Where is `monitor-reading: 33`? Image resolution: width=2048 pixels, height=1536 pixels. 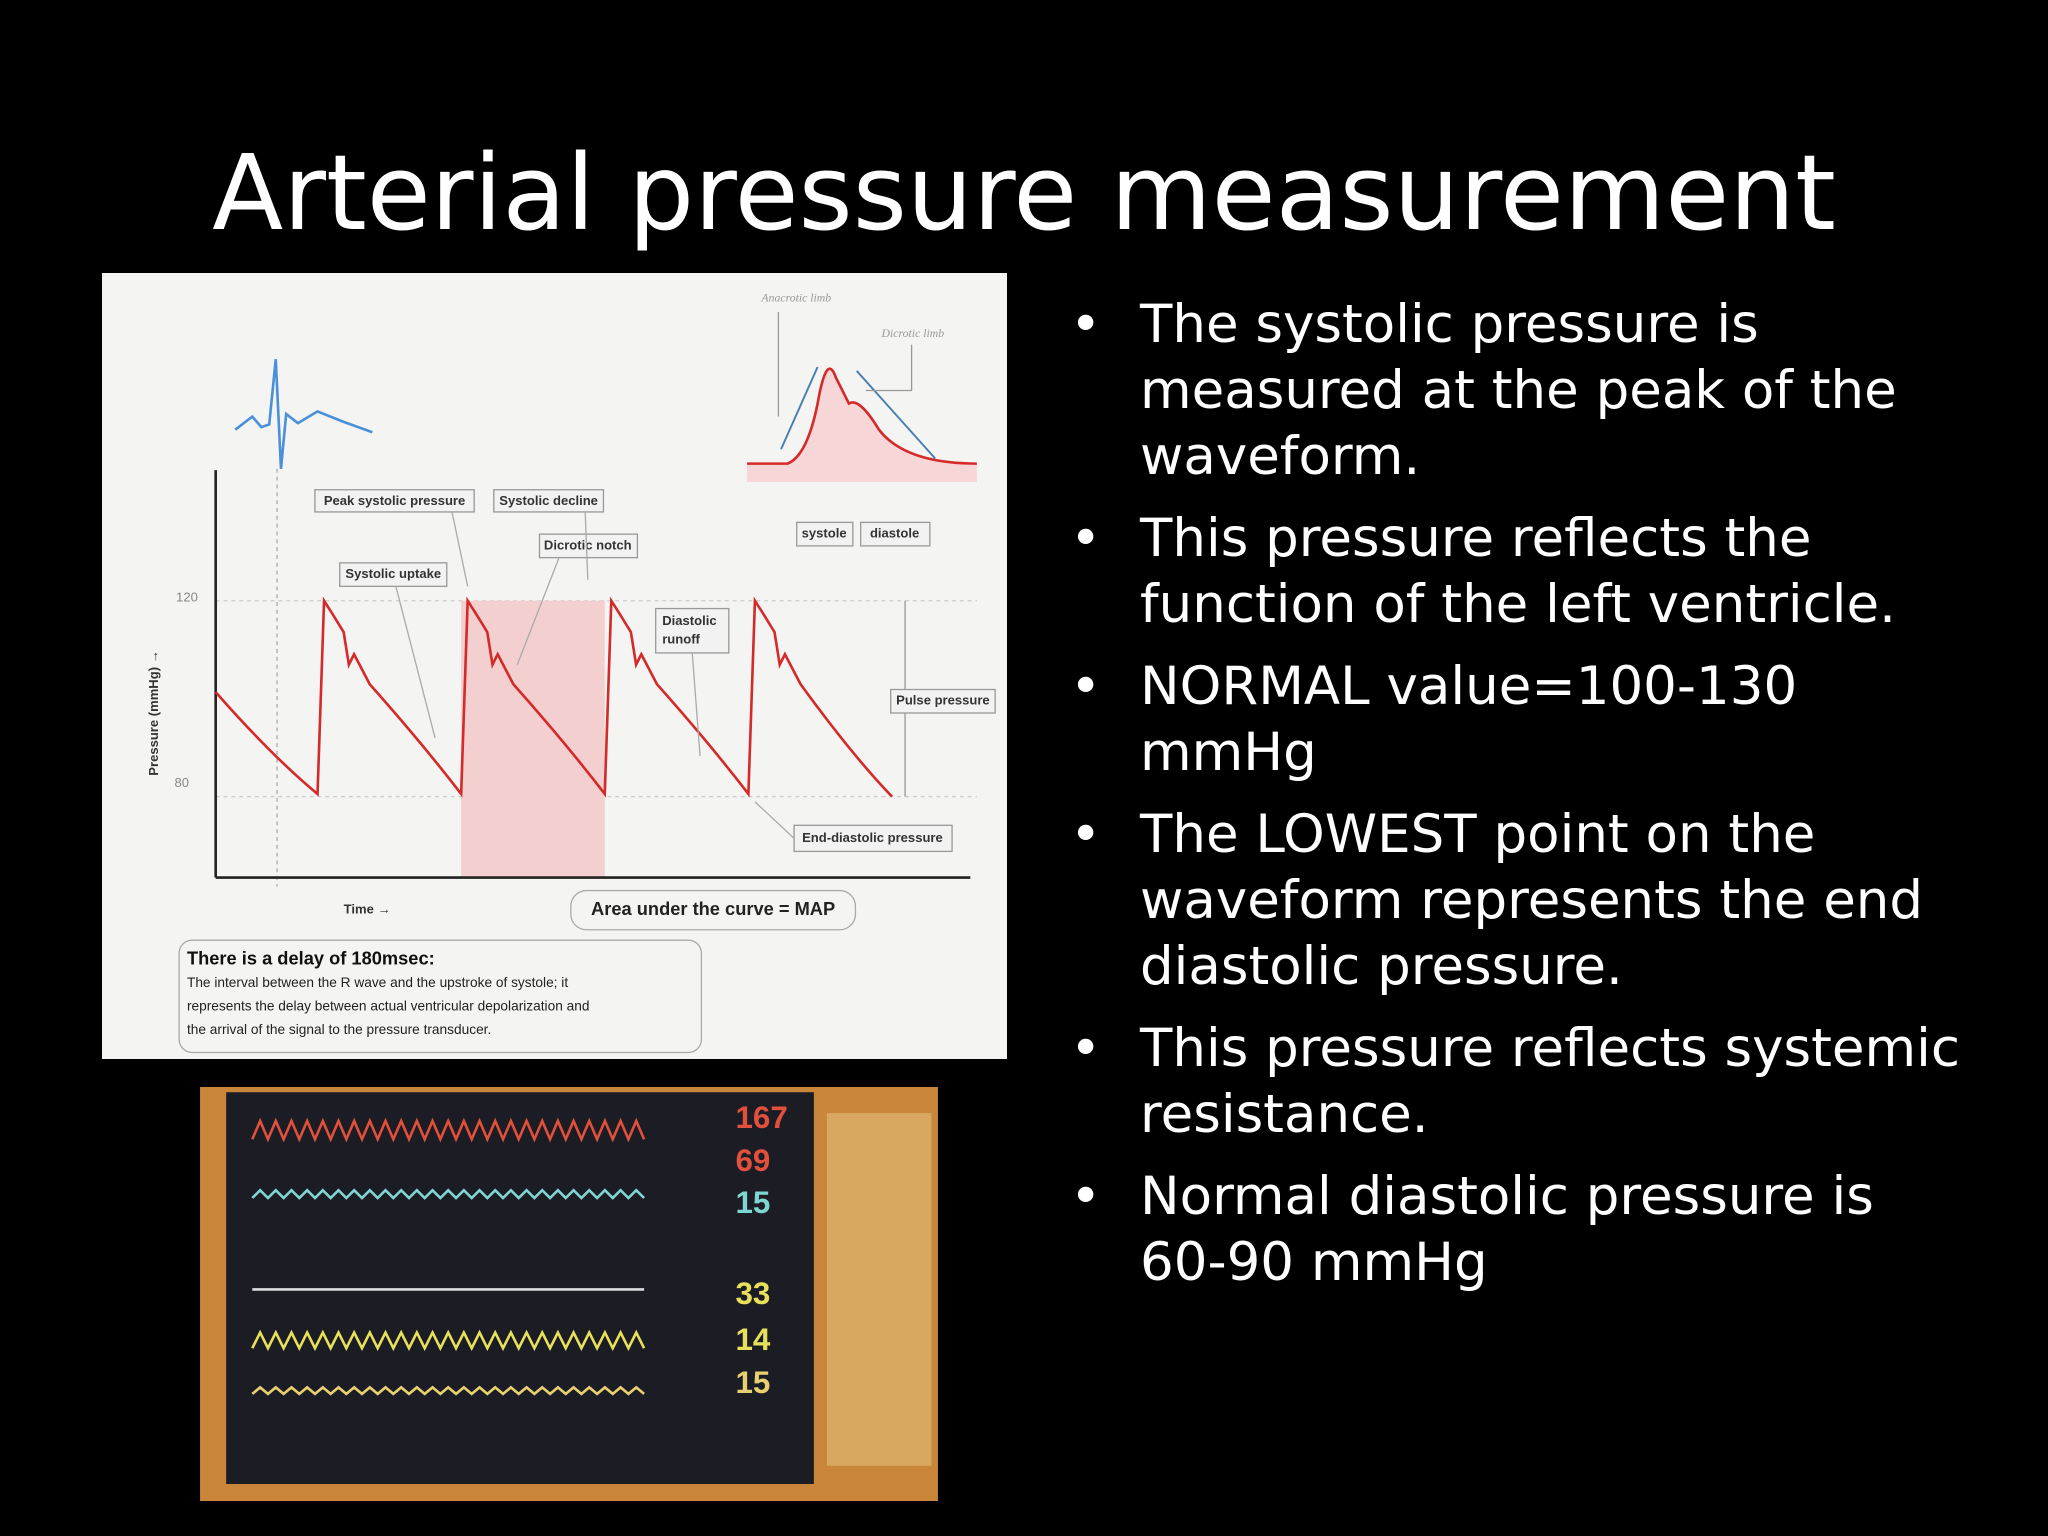
monitor-reading: 33 is located at coordinates (753, 1293).